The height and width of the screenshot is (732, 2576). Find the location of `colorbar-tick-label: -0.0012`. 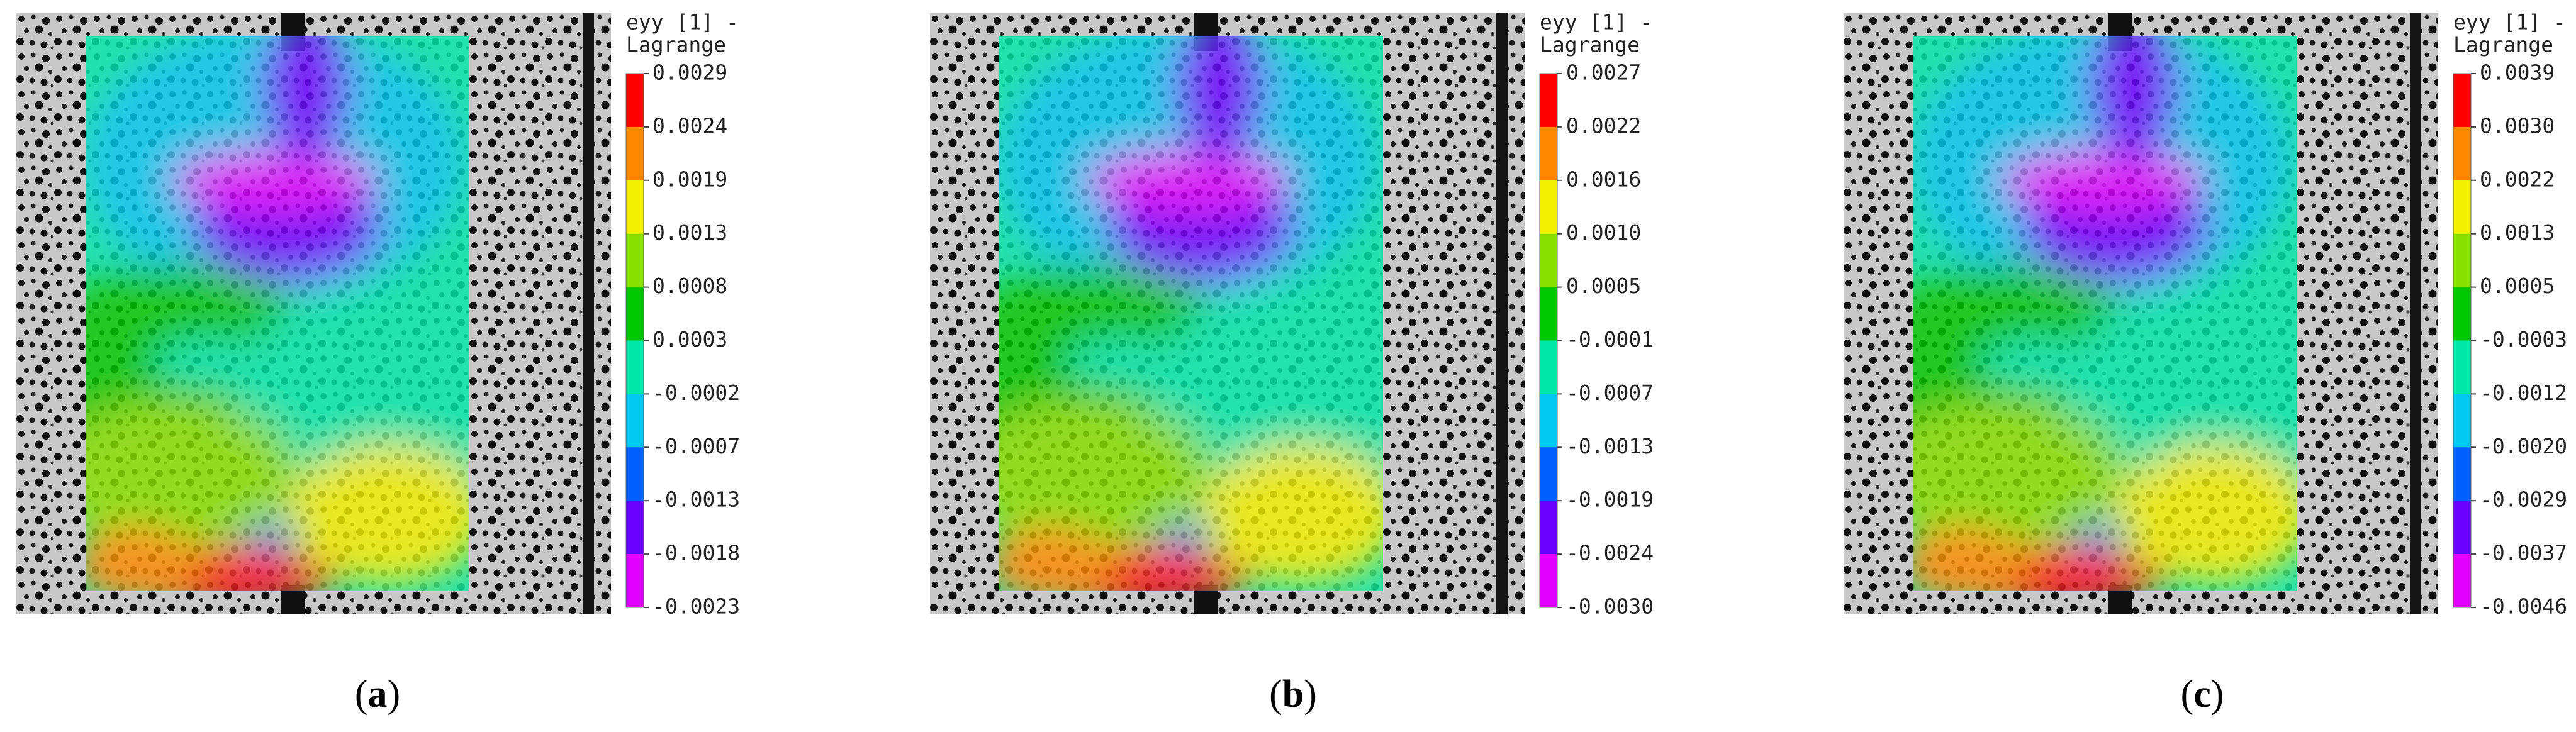

colorbar-tick-label: -0.0012 is located at coordinates (2523, 392).